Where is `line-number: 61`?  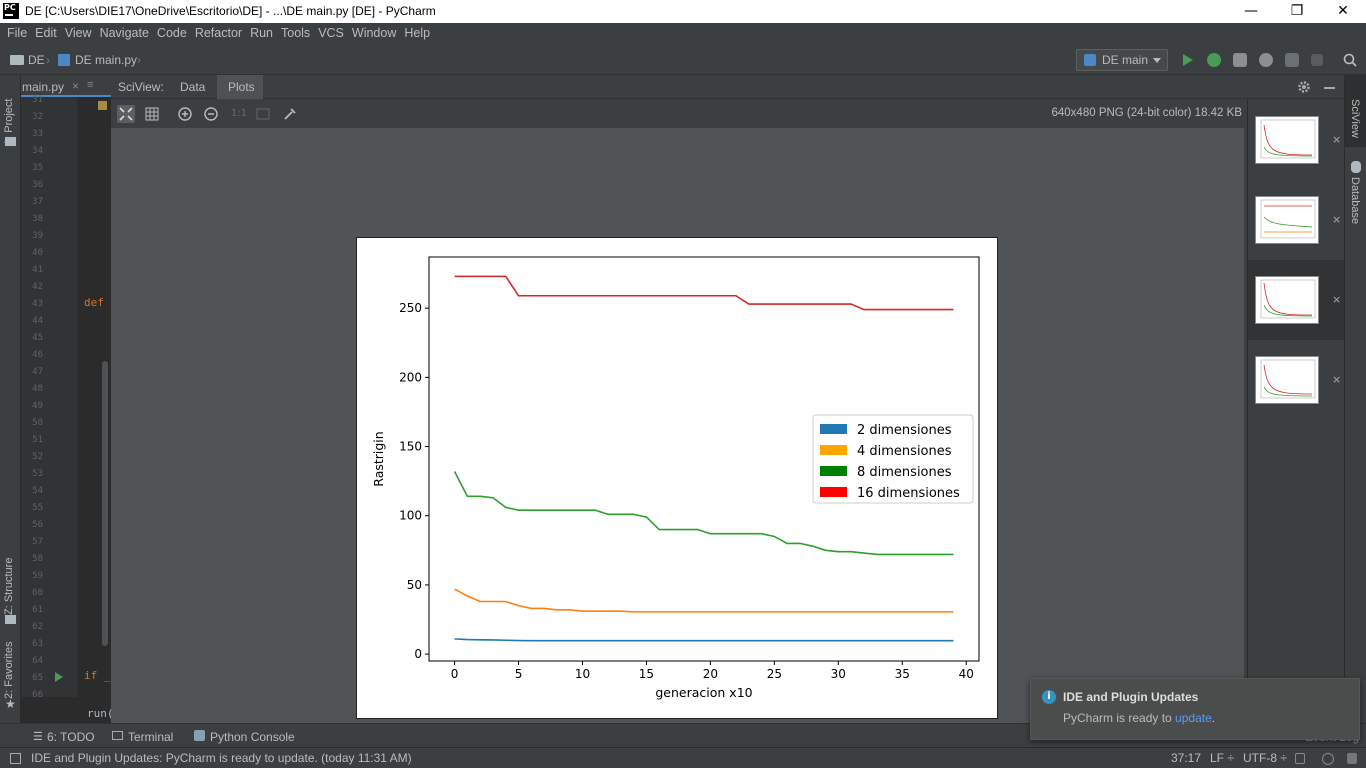 line-number: 61 is located at coordinates (37, 610).